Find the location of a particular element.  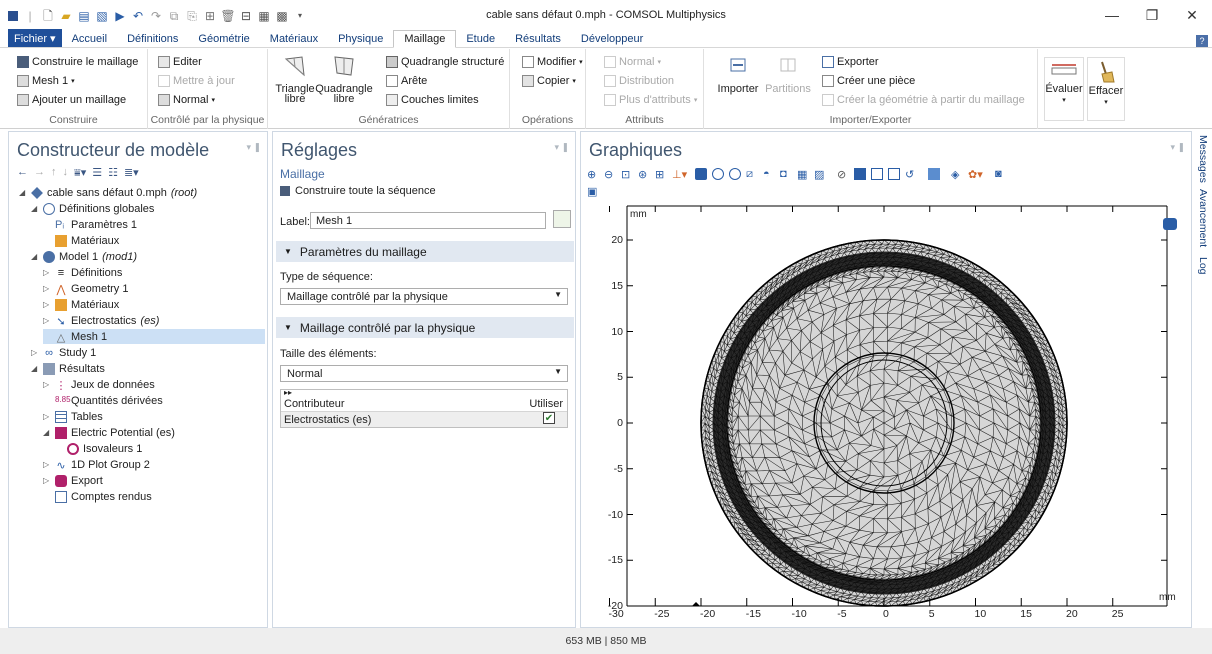

attr-normal-dropdown: Normal ▾ is located at coordinates (632, 62).